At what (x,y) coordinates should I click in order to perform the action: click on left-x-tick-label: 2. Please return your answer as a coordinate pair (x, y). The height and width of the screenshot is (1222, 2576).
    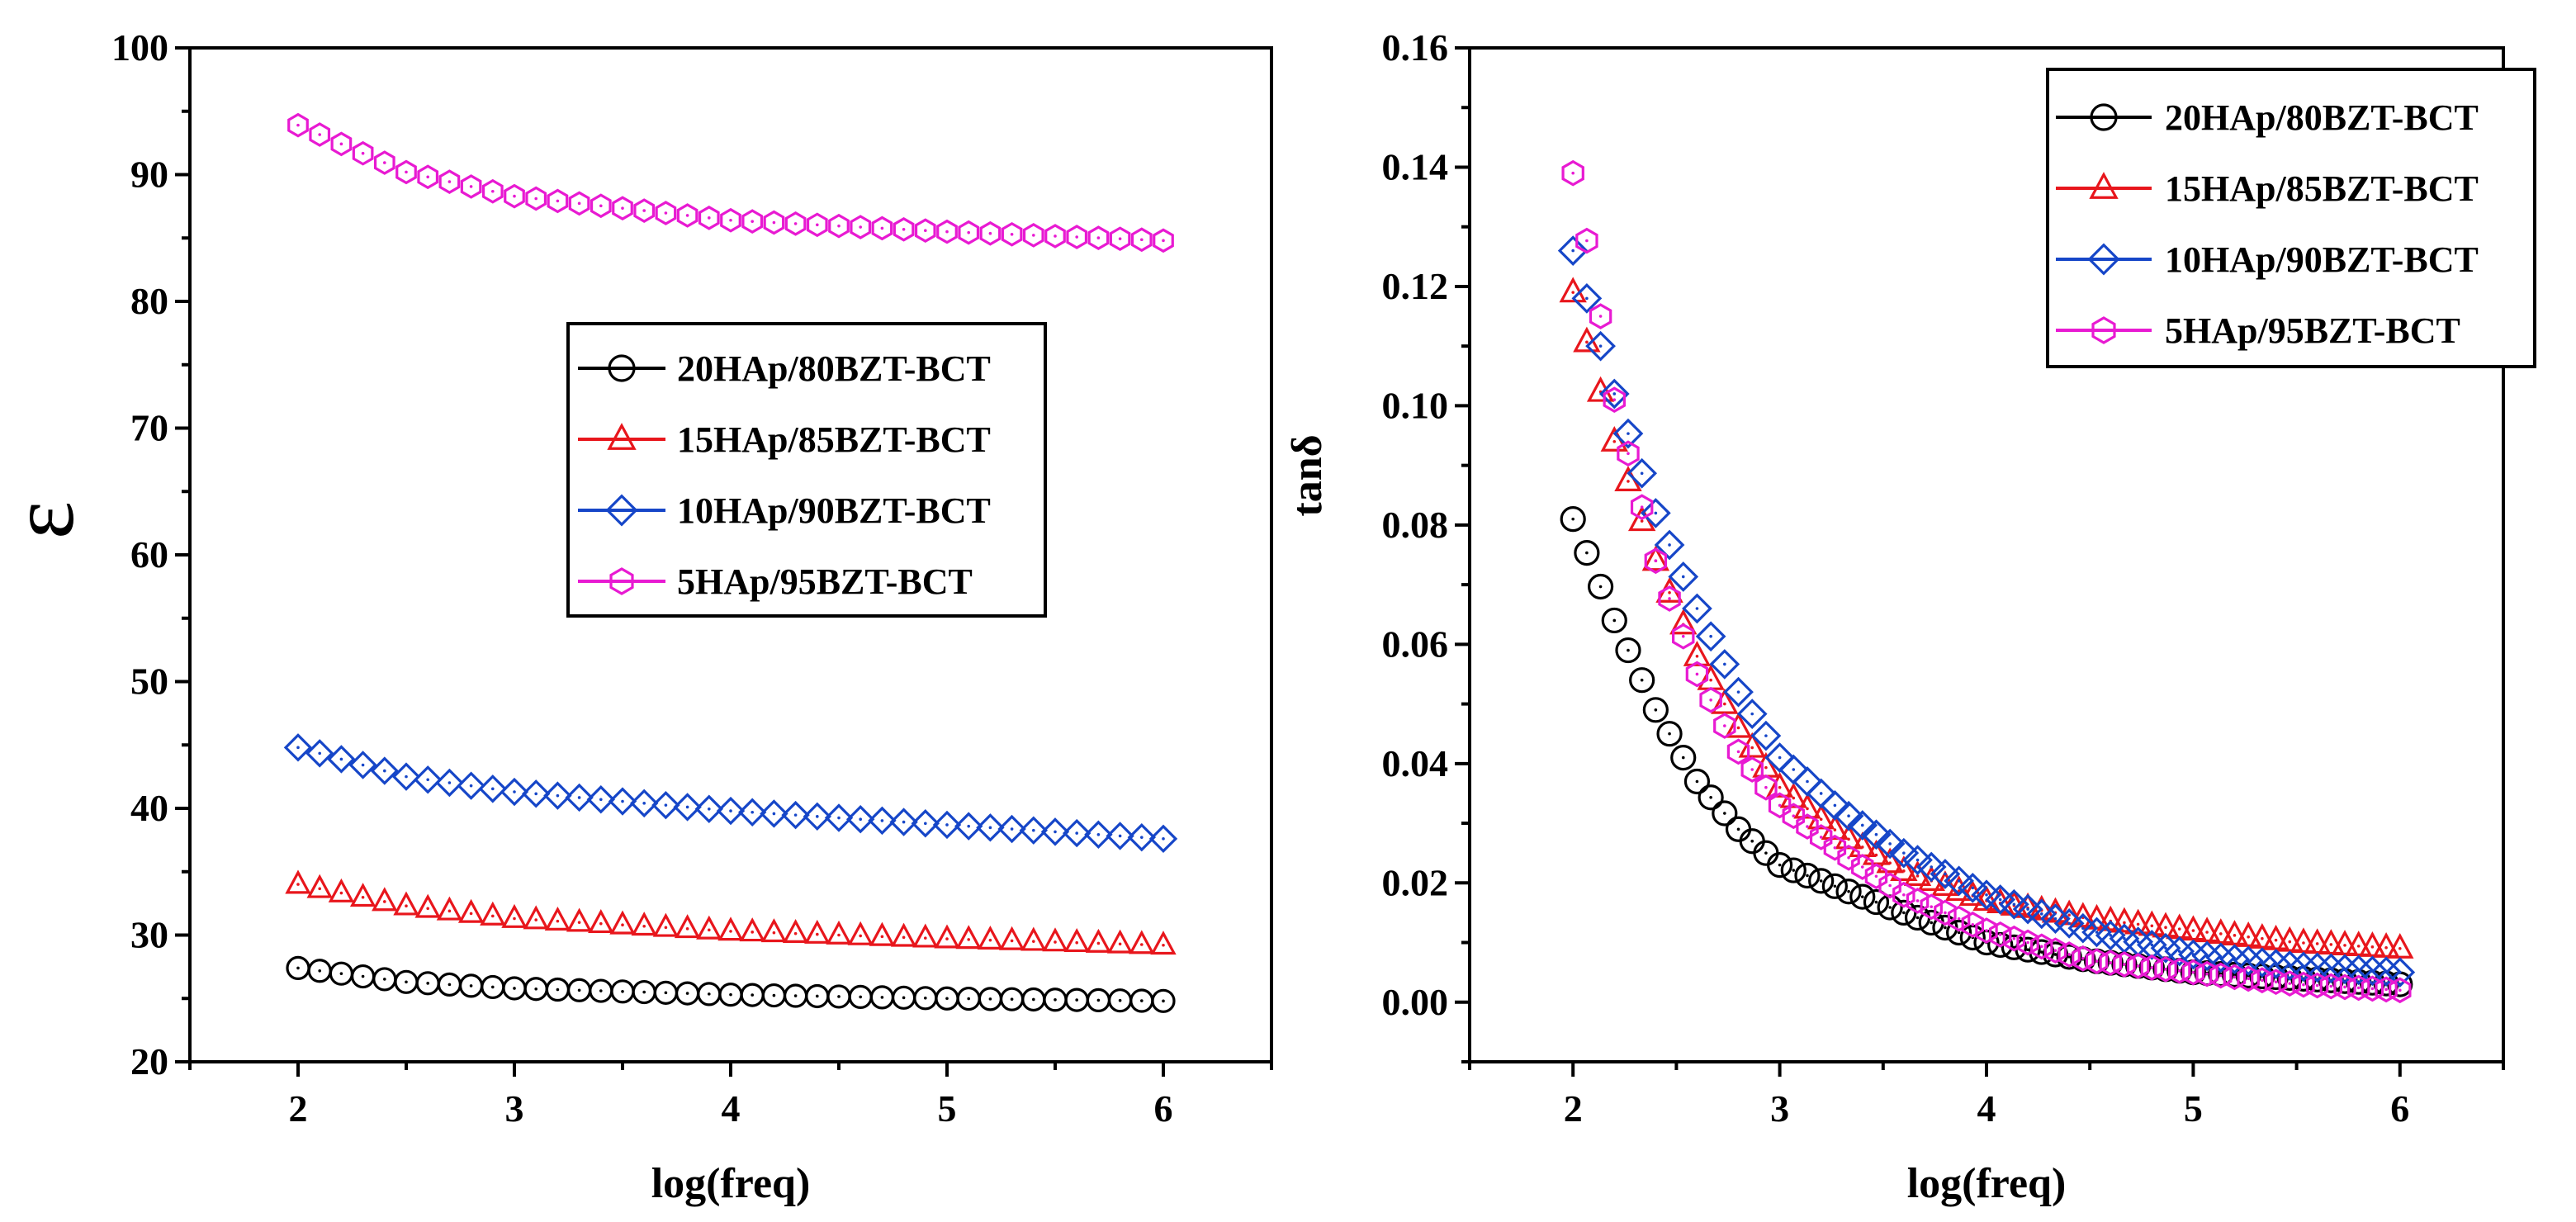
    Looking at the image, I should click on (298, 1108).